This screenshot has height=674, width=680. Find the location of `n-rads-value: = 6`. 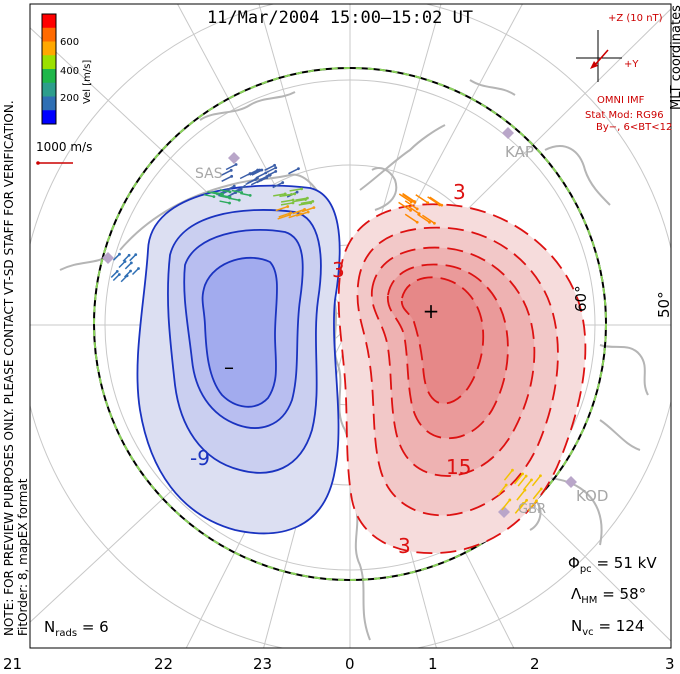

n-rads-value: = 6 is located at coordinates (95, 627).